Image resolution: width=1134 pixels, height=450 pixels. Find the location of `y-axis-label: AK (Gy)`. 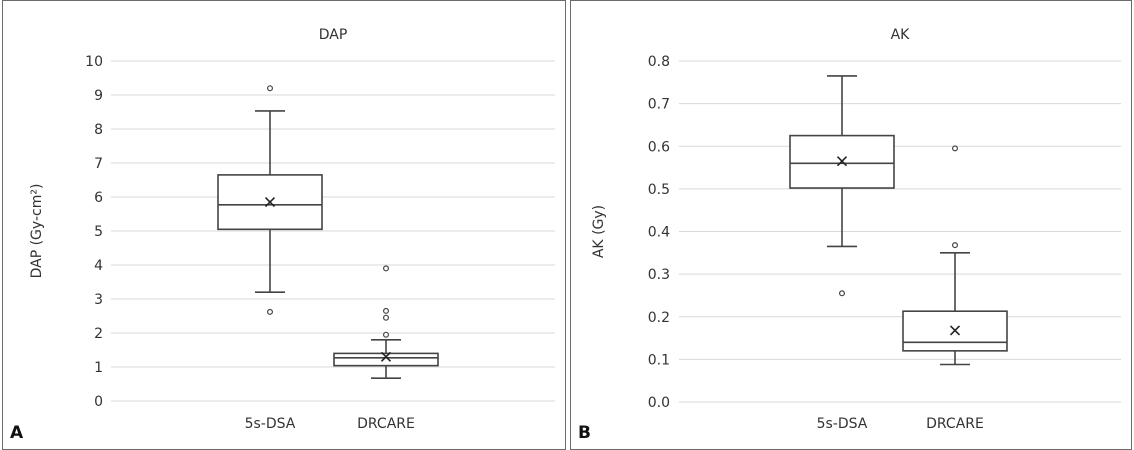

y-axis-label: AK (Gy) is located at coordinates (599, 231).